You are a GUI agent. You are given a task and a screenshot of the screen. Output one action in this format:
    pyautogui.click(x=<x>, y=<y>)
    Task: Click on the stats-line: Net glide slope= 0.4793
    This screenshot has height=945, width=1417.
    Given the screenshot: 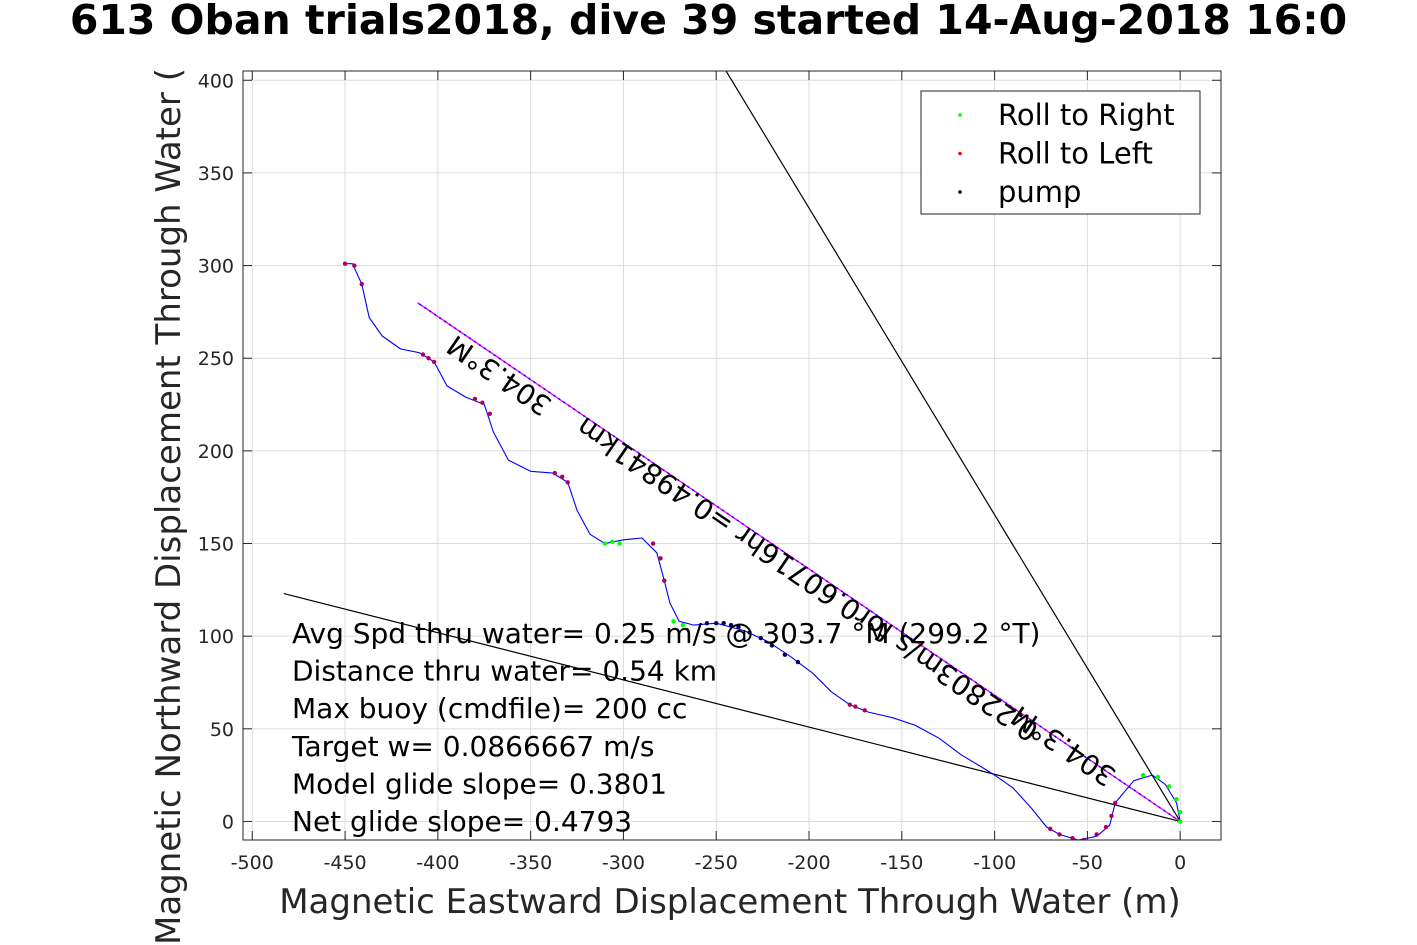 What is the action you would take?
    pyautogui.click(x=462, y=821)
    